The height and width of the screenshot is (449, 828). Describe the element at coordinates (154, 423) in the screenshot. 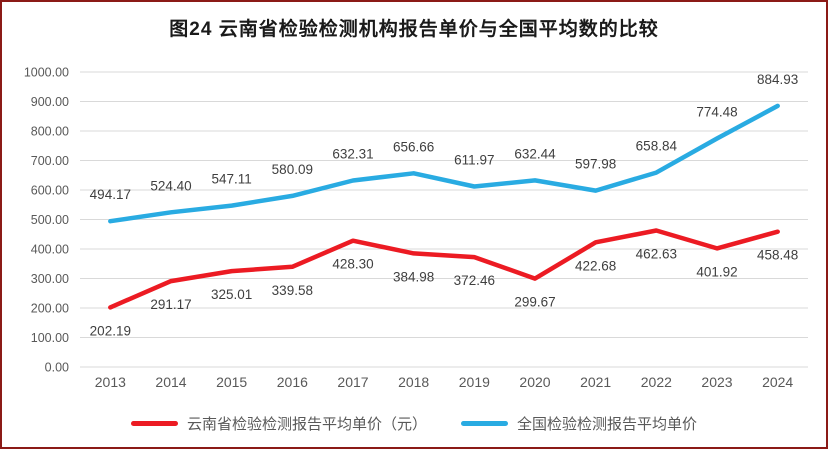

I see `legend-swatch-yunnan` at that location.